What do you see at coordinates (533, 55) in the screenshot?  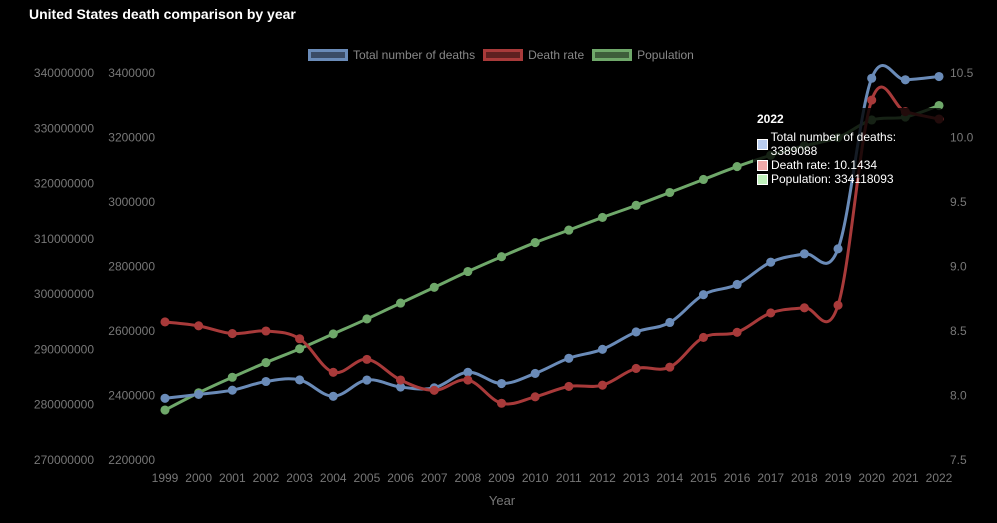 I see `legend-item-death-rate: Death rate` at bounding box center [533, 55].